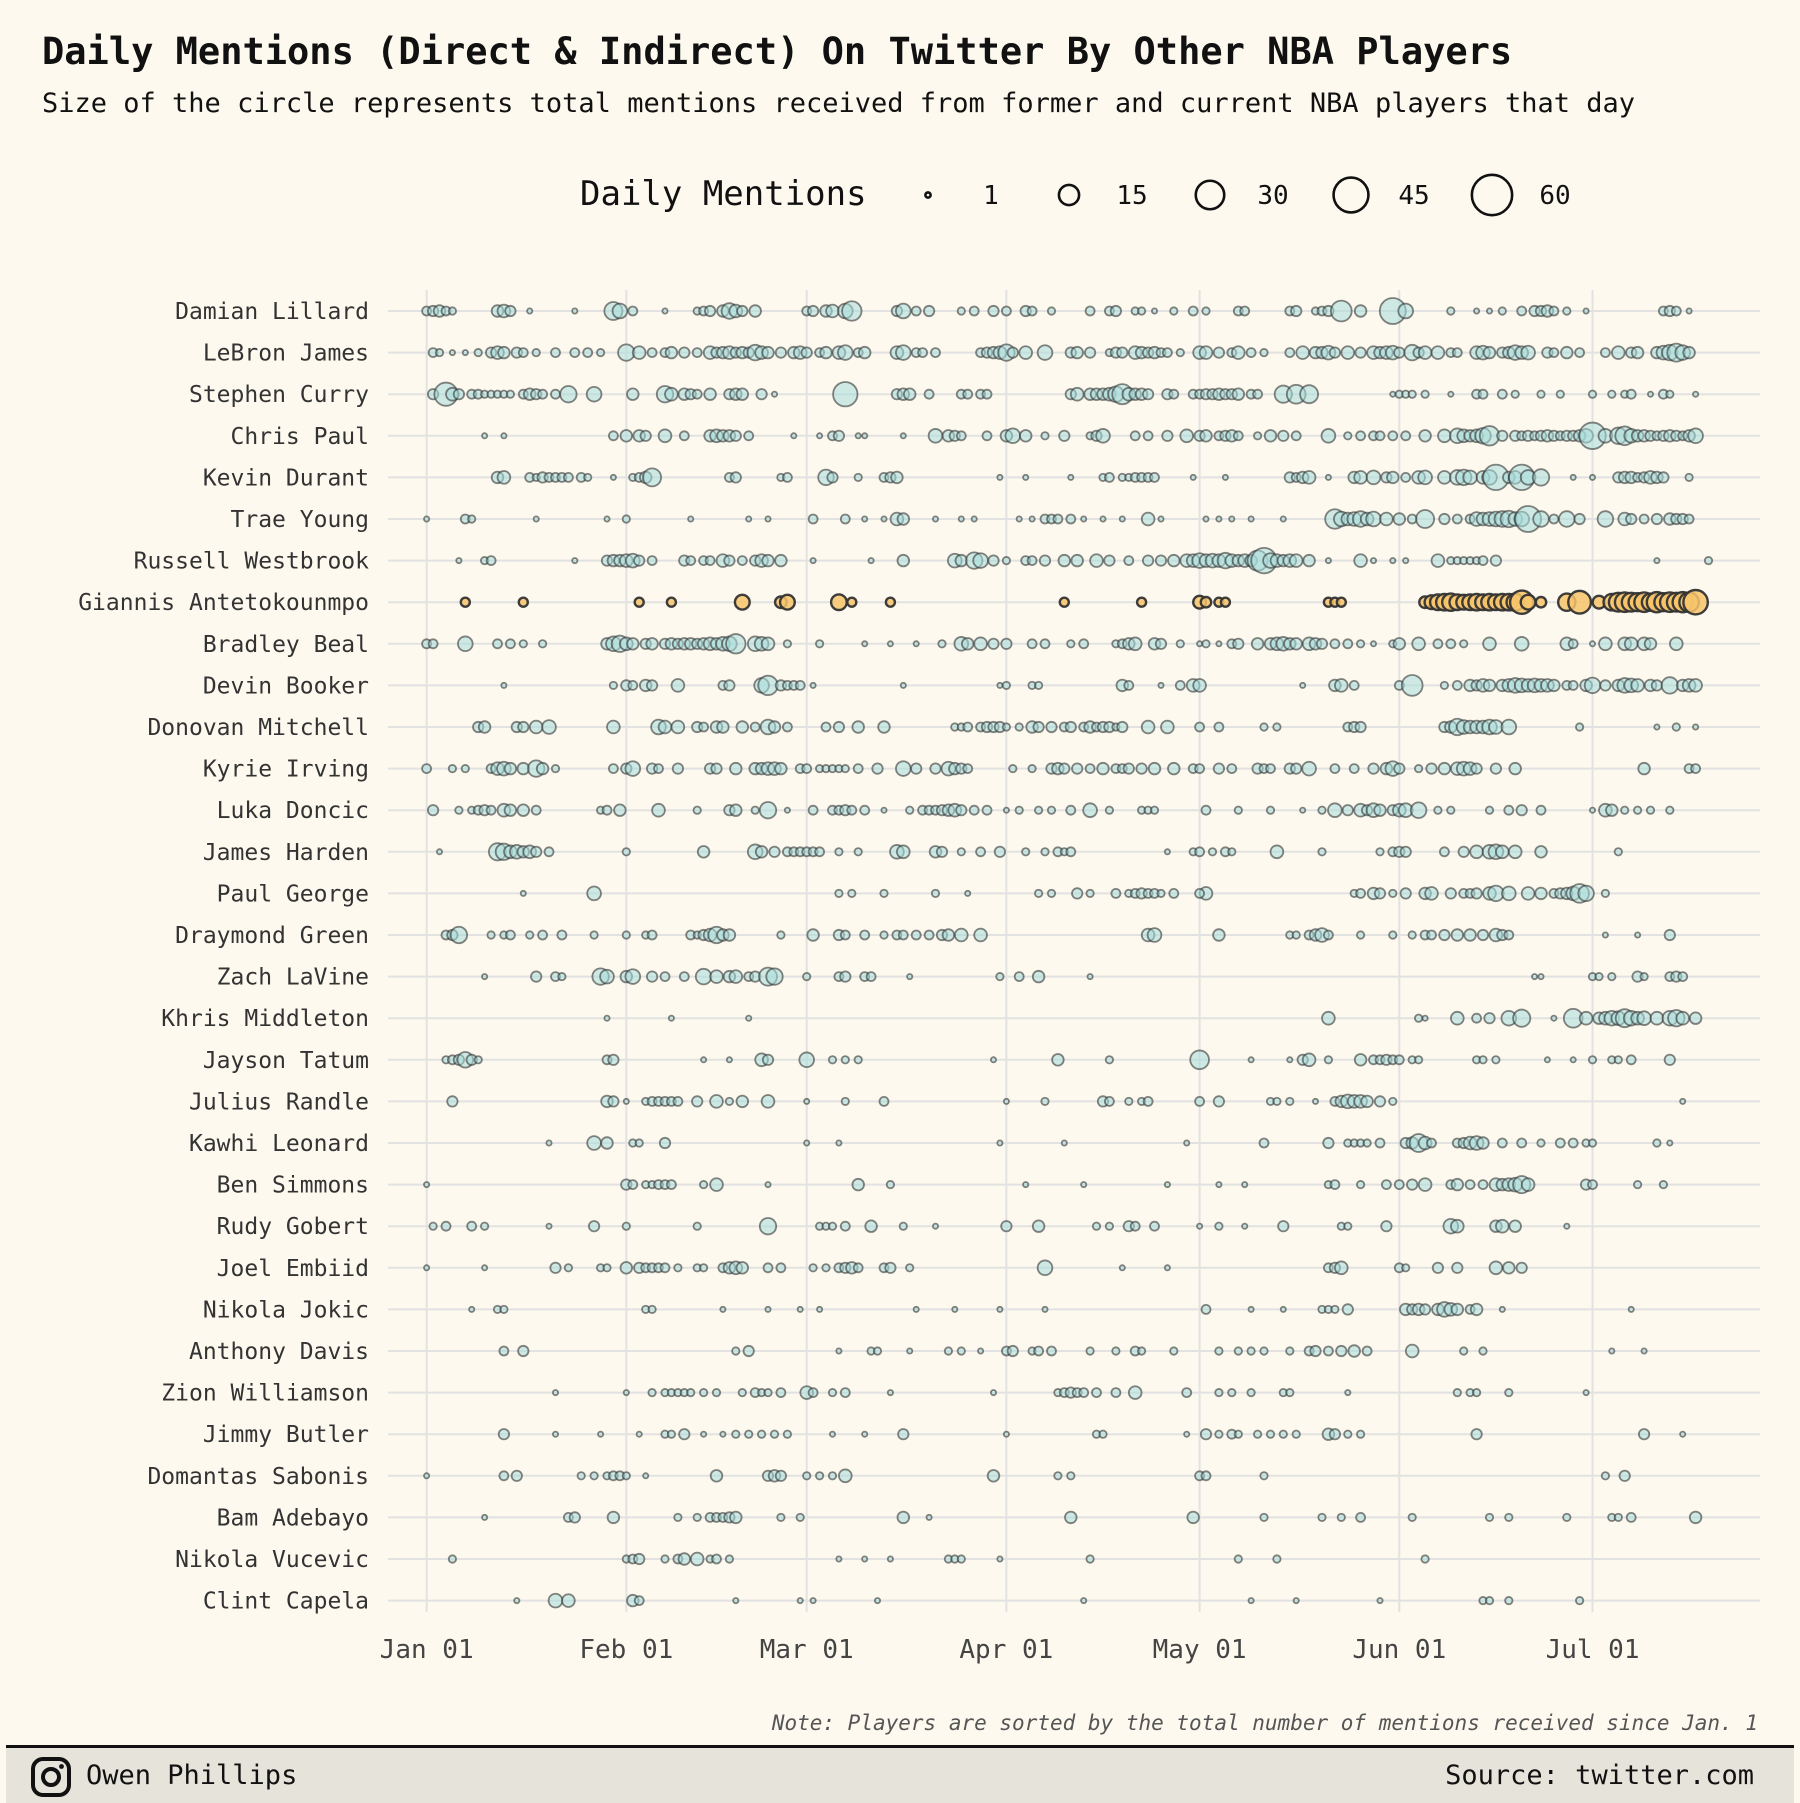 This screenshot has height=1803, width=1800. I want to click on player-label: Kevin Durant, so click(286, 478).